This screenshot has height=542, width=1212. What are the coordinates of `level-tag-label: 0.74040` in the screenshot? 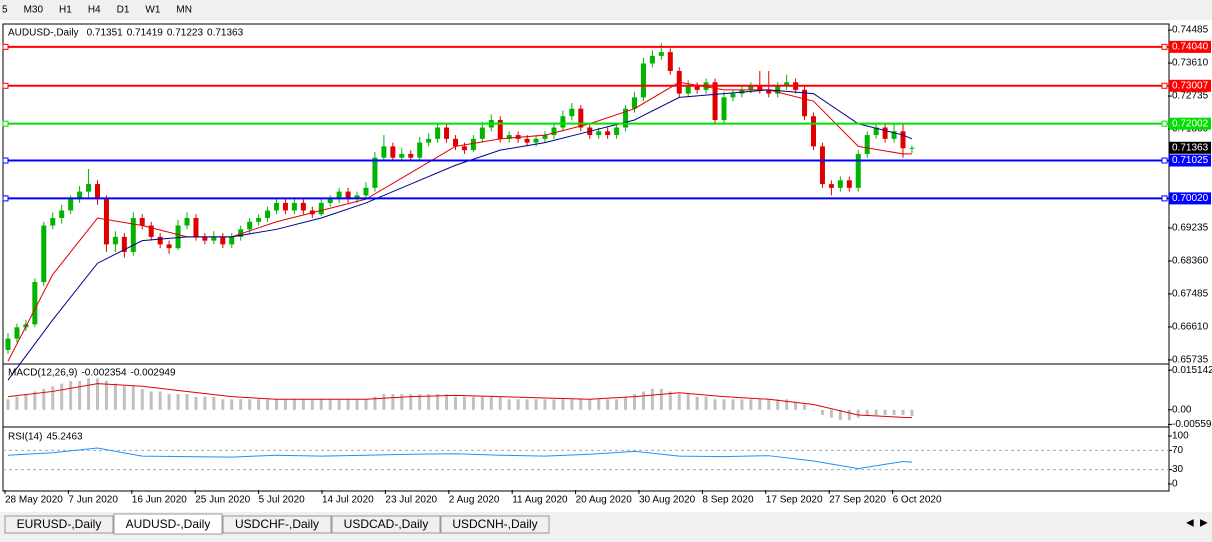 It's located at (1190, 47).